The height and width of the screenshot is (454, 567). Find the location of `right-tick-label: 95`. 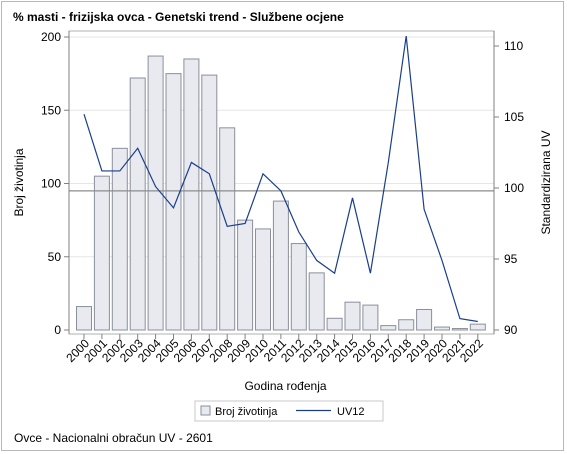

right-tick-label: 95 is located at coordinates (511, 259).